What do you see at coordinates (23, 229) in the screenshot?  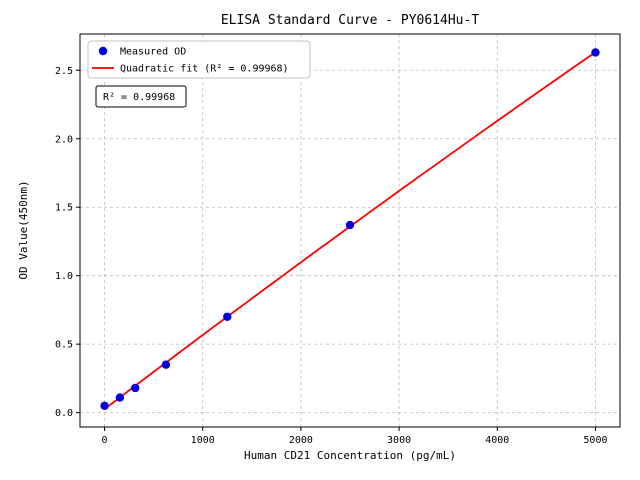 I see `y-axis-label: OD Value(450nm)` at bounding box center [23, 229].